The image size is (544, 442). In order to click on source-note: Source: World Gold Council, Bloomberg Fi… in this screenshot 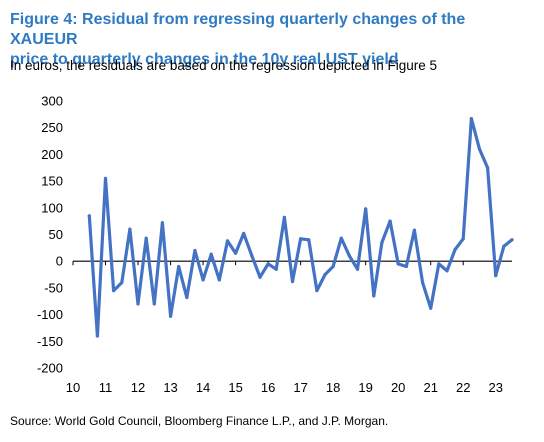, I will do `click(199, 421)`.